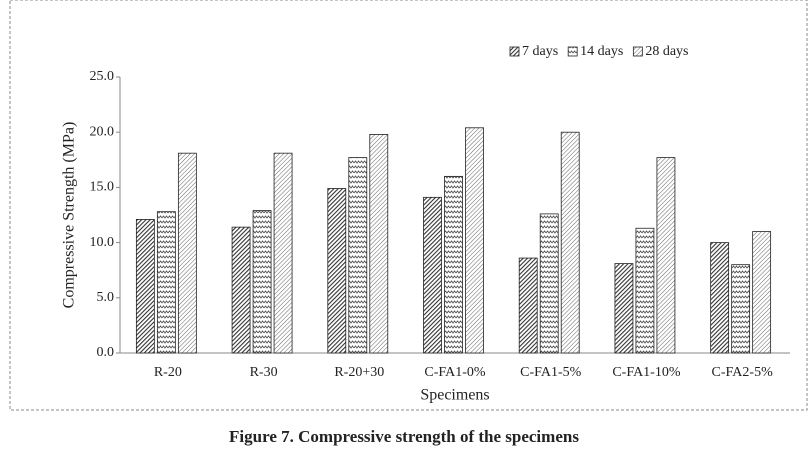 This screenshot has width=808, height=450. Describe the element at coordinates (102, 187) in the screenshot. I see `y-tick-label: 15.0` at that location.